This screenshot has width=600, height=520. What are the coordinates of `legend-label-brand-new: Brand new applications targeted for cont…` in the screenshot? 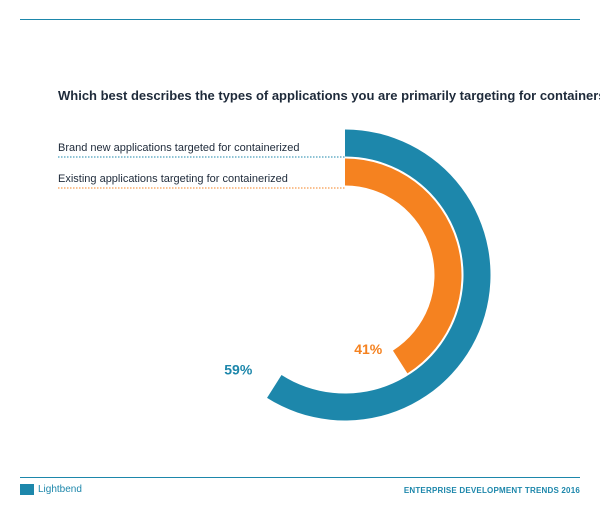 It's located at (179, 148).